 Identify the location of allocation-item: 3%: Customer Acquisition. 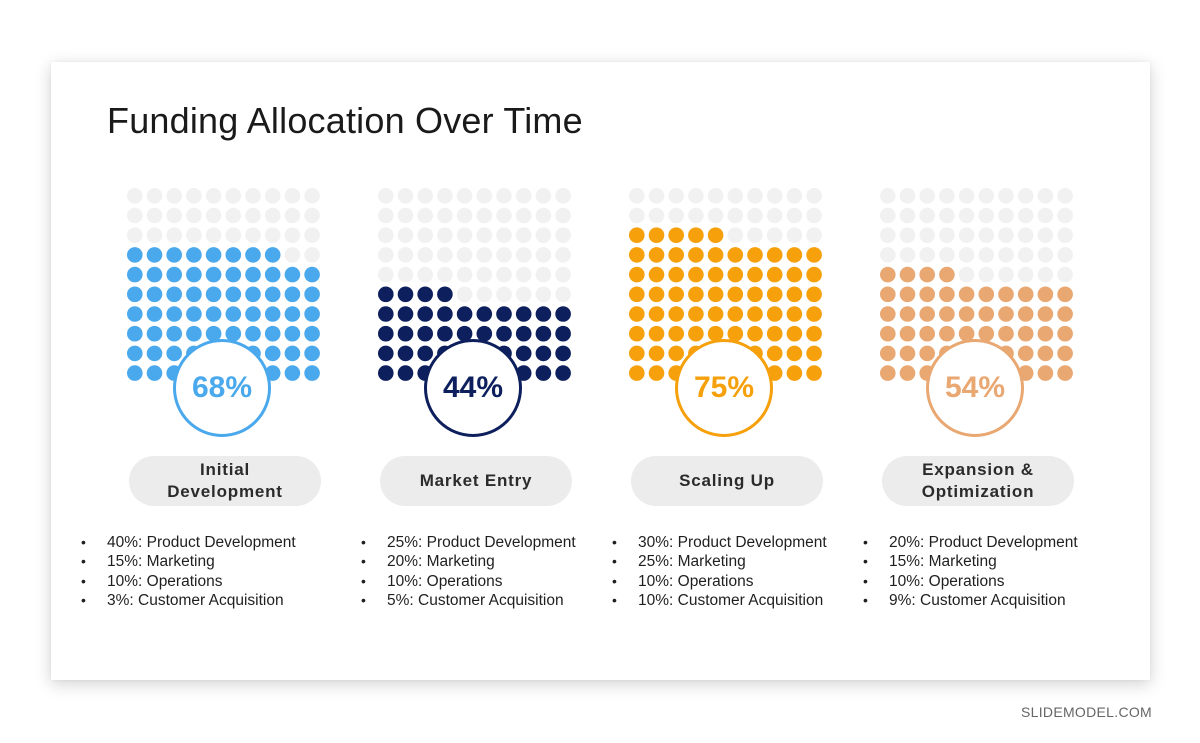
(188, 601).